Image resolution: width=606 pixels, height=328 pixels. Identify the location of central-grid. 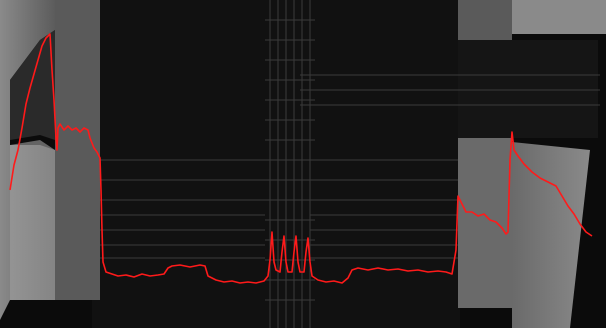
(290, 164).